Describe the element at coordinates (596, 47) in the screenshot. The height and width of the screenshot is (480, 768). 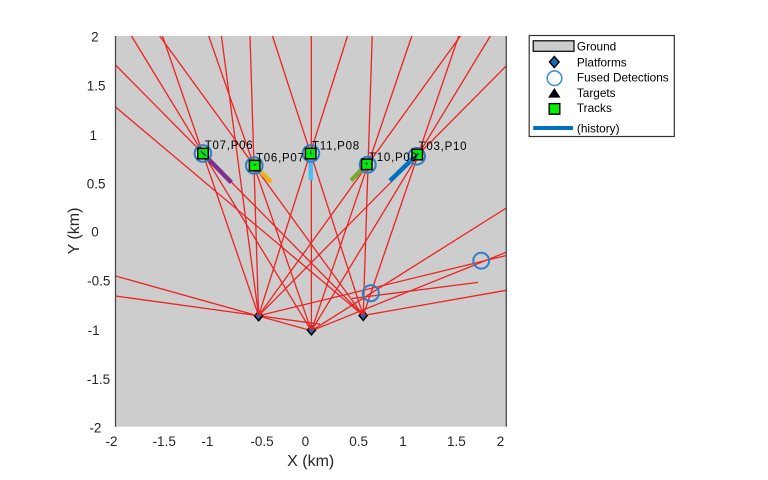
I see `svg-text: Ground` at that location.